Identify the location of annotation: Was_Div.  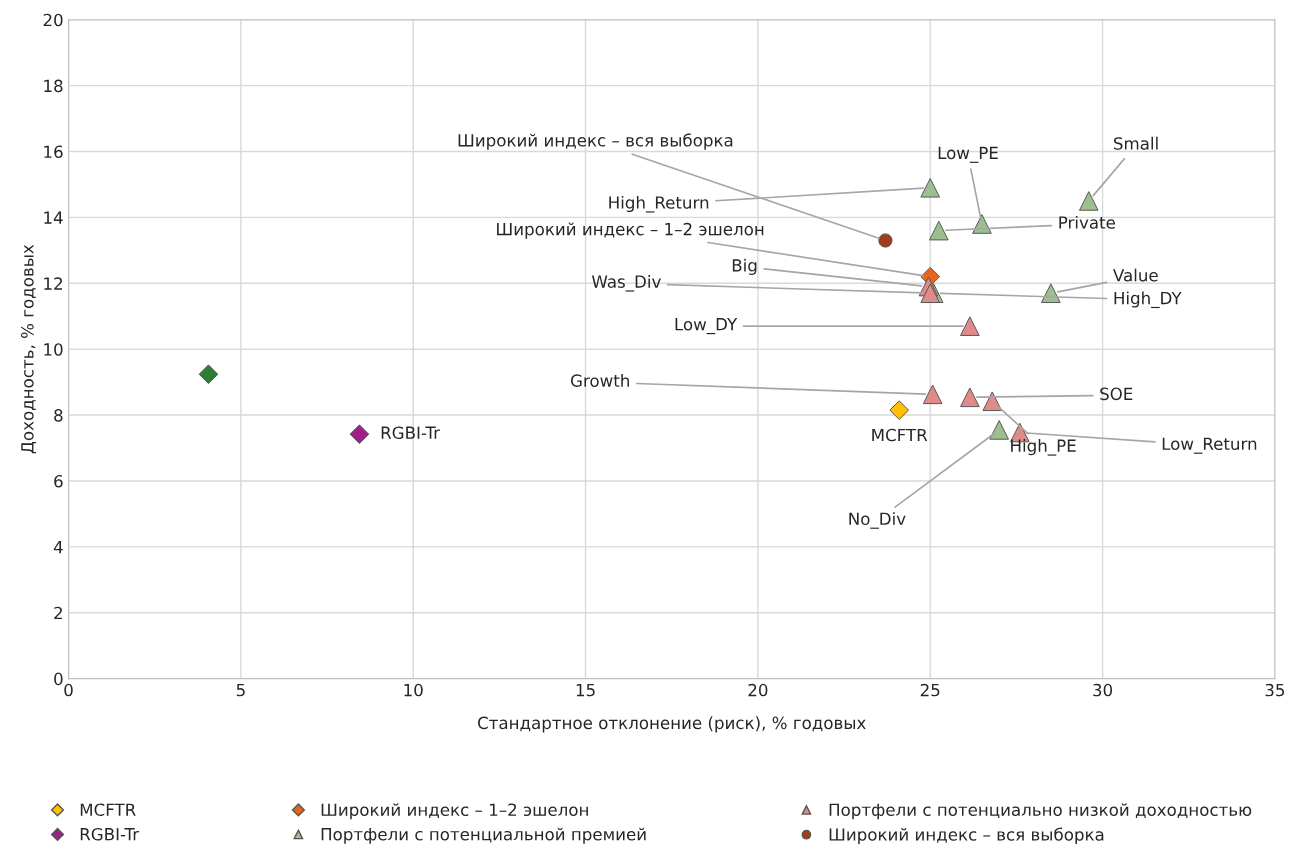
(626, 283).